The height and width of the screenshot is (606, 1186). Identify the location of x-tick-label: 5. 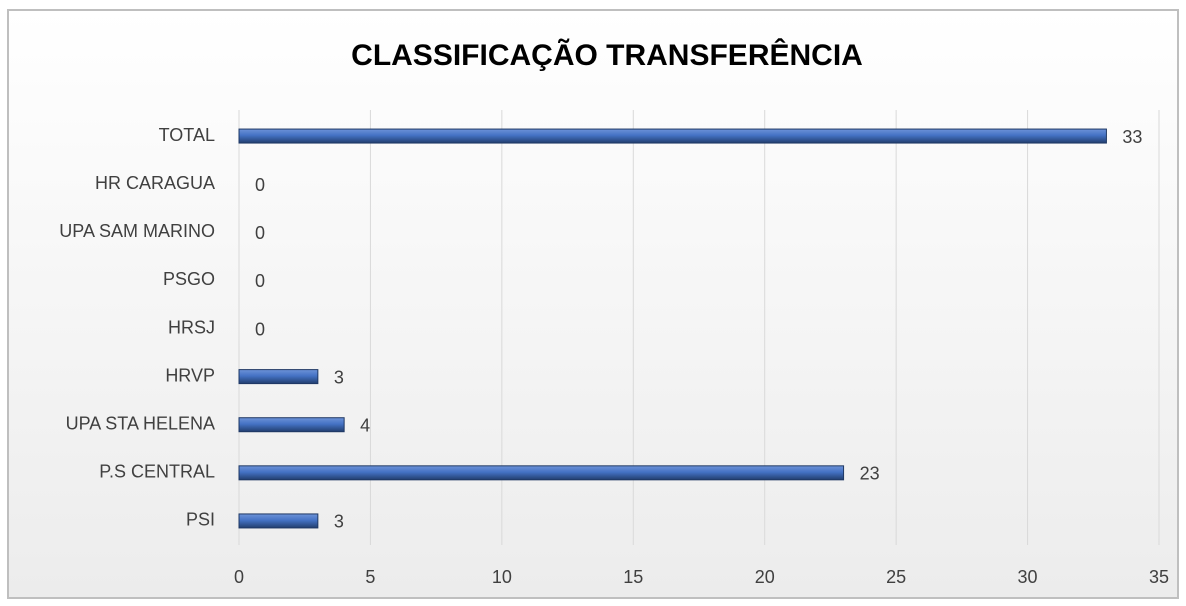
(370, 577).